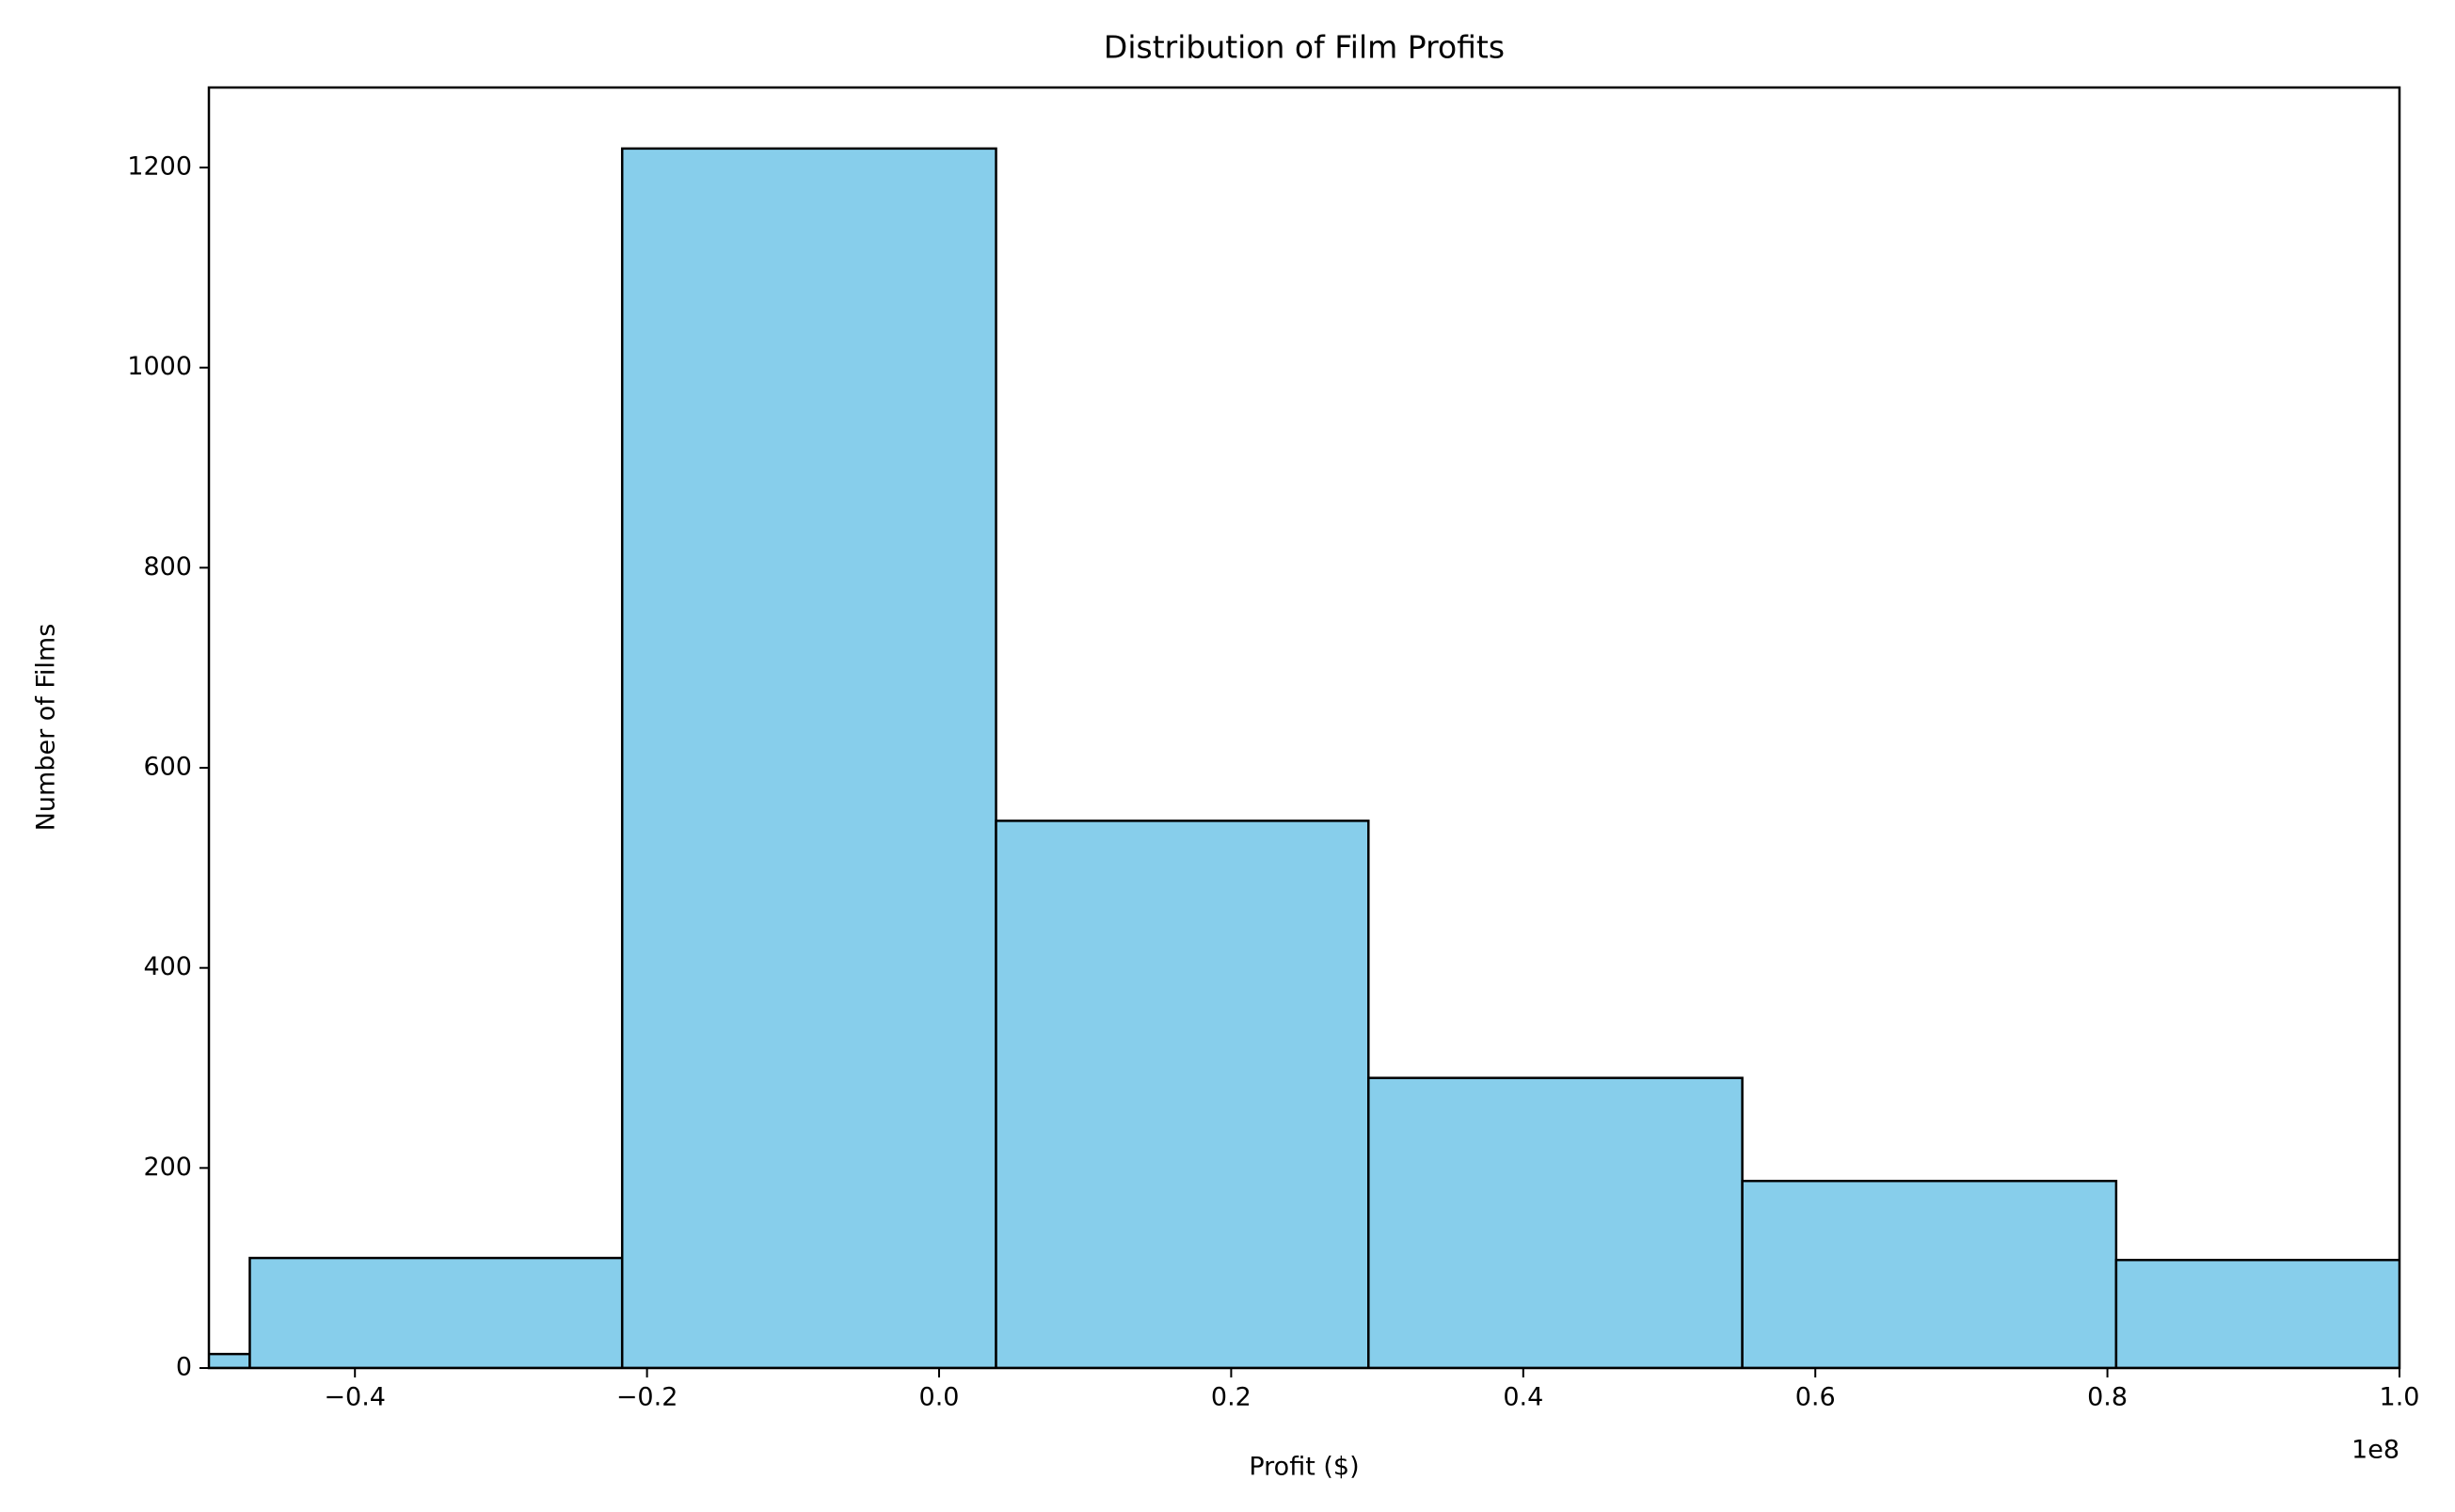  I want to click on x-tick-label: 0.8, so click(2108, 1398).